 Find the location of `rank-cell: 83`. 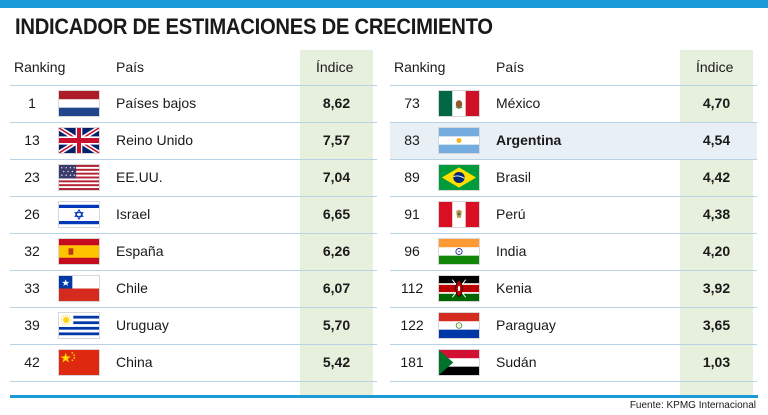

rank-cell: 83 is located at coordinates (412, 140).